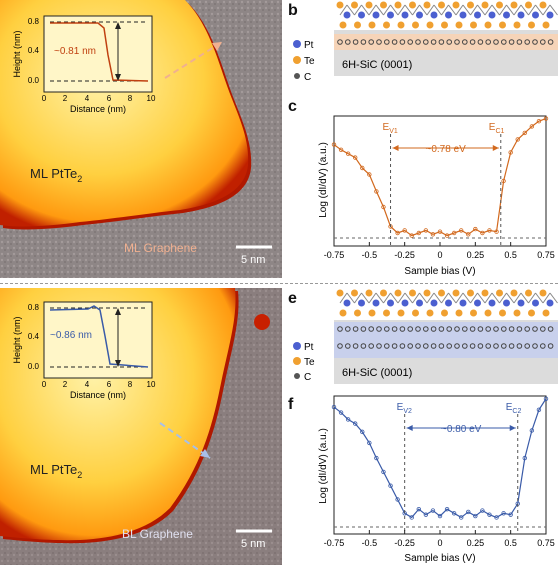 This screenshot has height=565, width=558. I want to click on substrate-label-a: ML Graphene, so click(160, 248).